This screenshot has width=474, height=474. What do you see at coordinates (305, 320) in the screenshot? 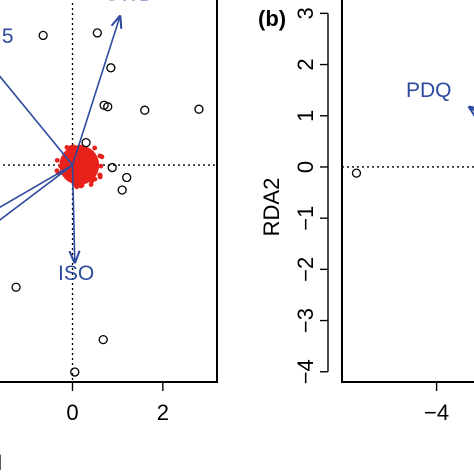
I see `y-tick-label: −3` at bounding box center [305, 320].